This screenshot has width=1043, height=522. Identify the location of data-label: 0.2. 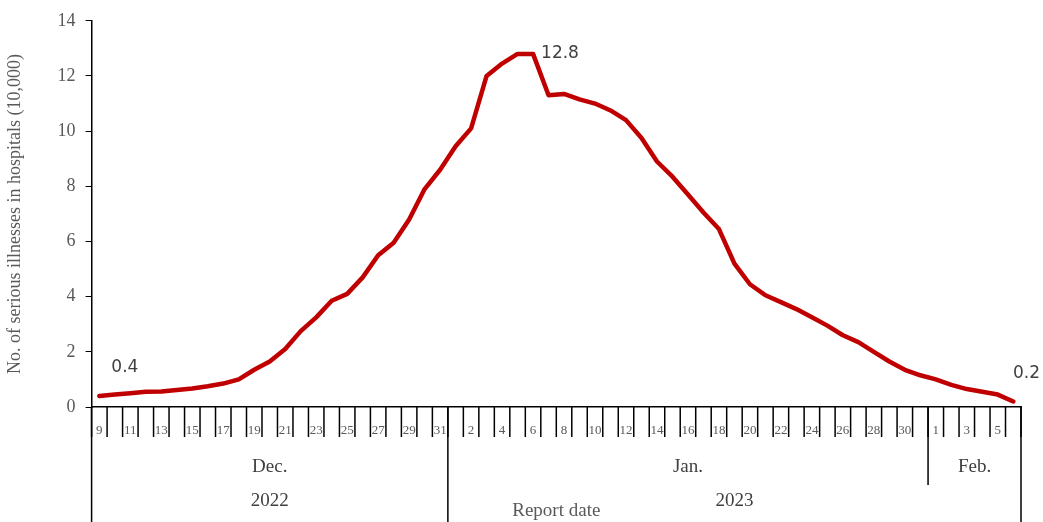
(1026, 371).